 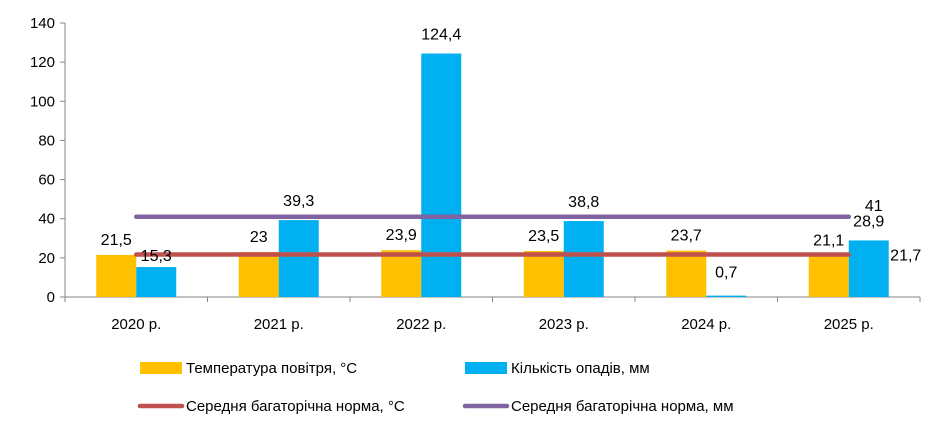 What do you see at coordinates (706, 324) in the screenshot?
I see `x-tick-label: 2024 р.` at bounding box center [706, 324].